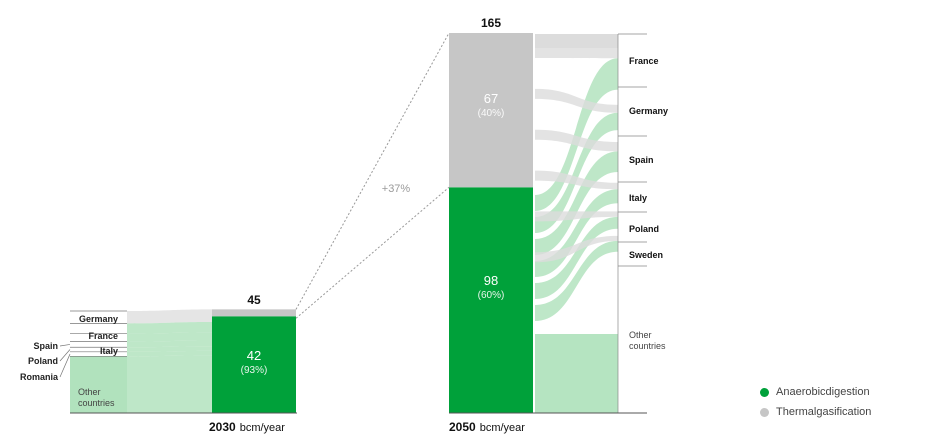 The width and height of the screenshot is (931, 445). Describe the element at coordinates (576, 203) in the screenshot. I see `flow-2050-green-spain` at that location.